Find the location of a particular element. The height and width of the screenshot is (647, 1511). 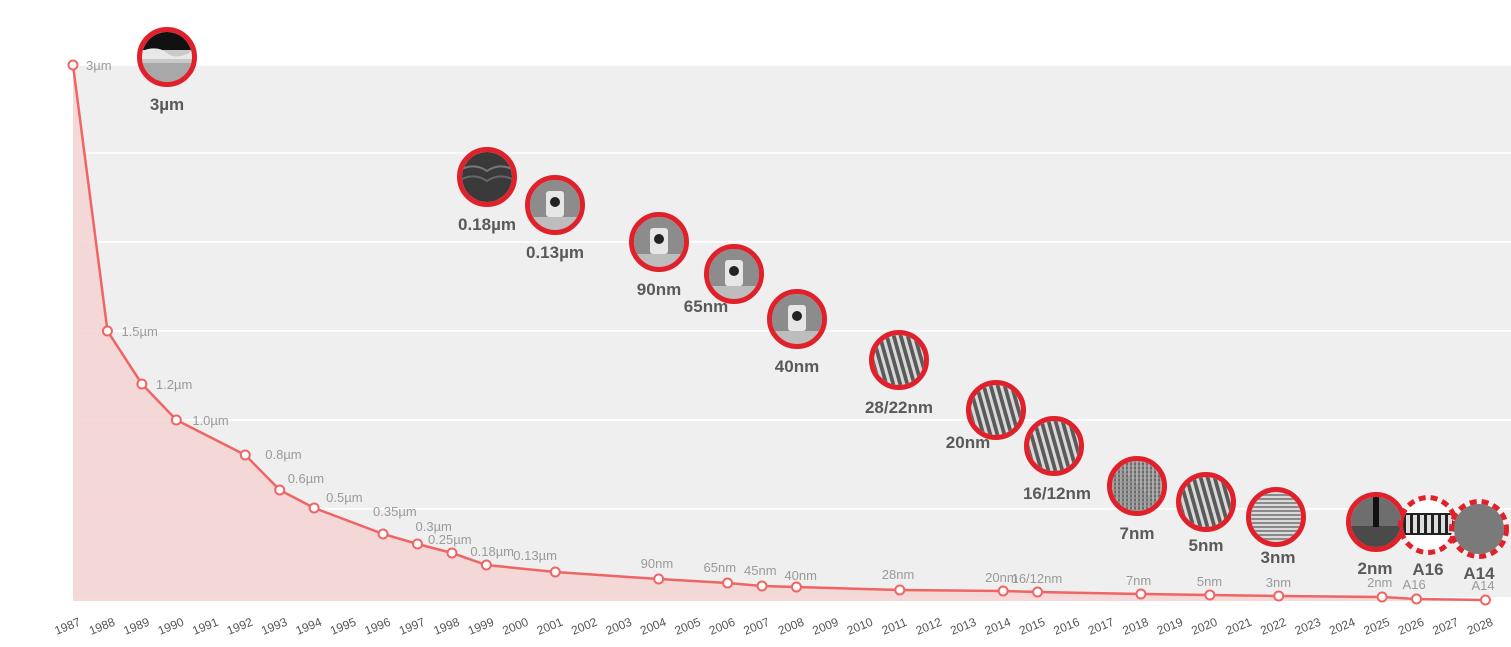

point-label: 65nm is located at coordinates (720, 567).